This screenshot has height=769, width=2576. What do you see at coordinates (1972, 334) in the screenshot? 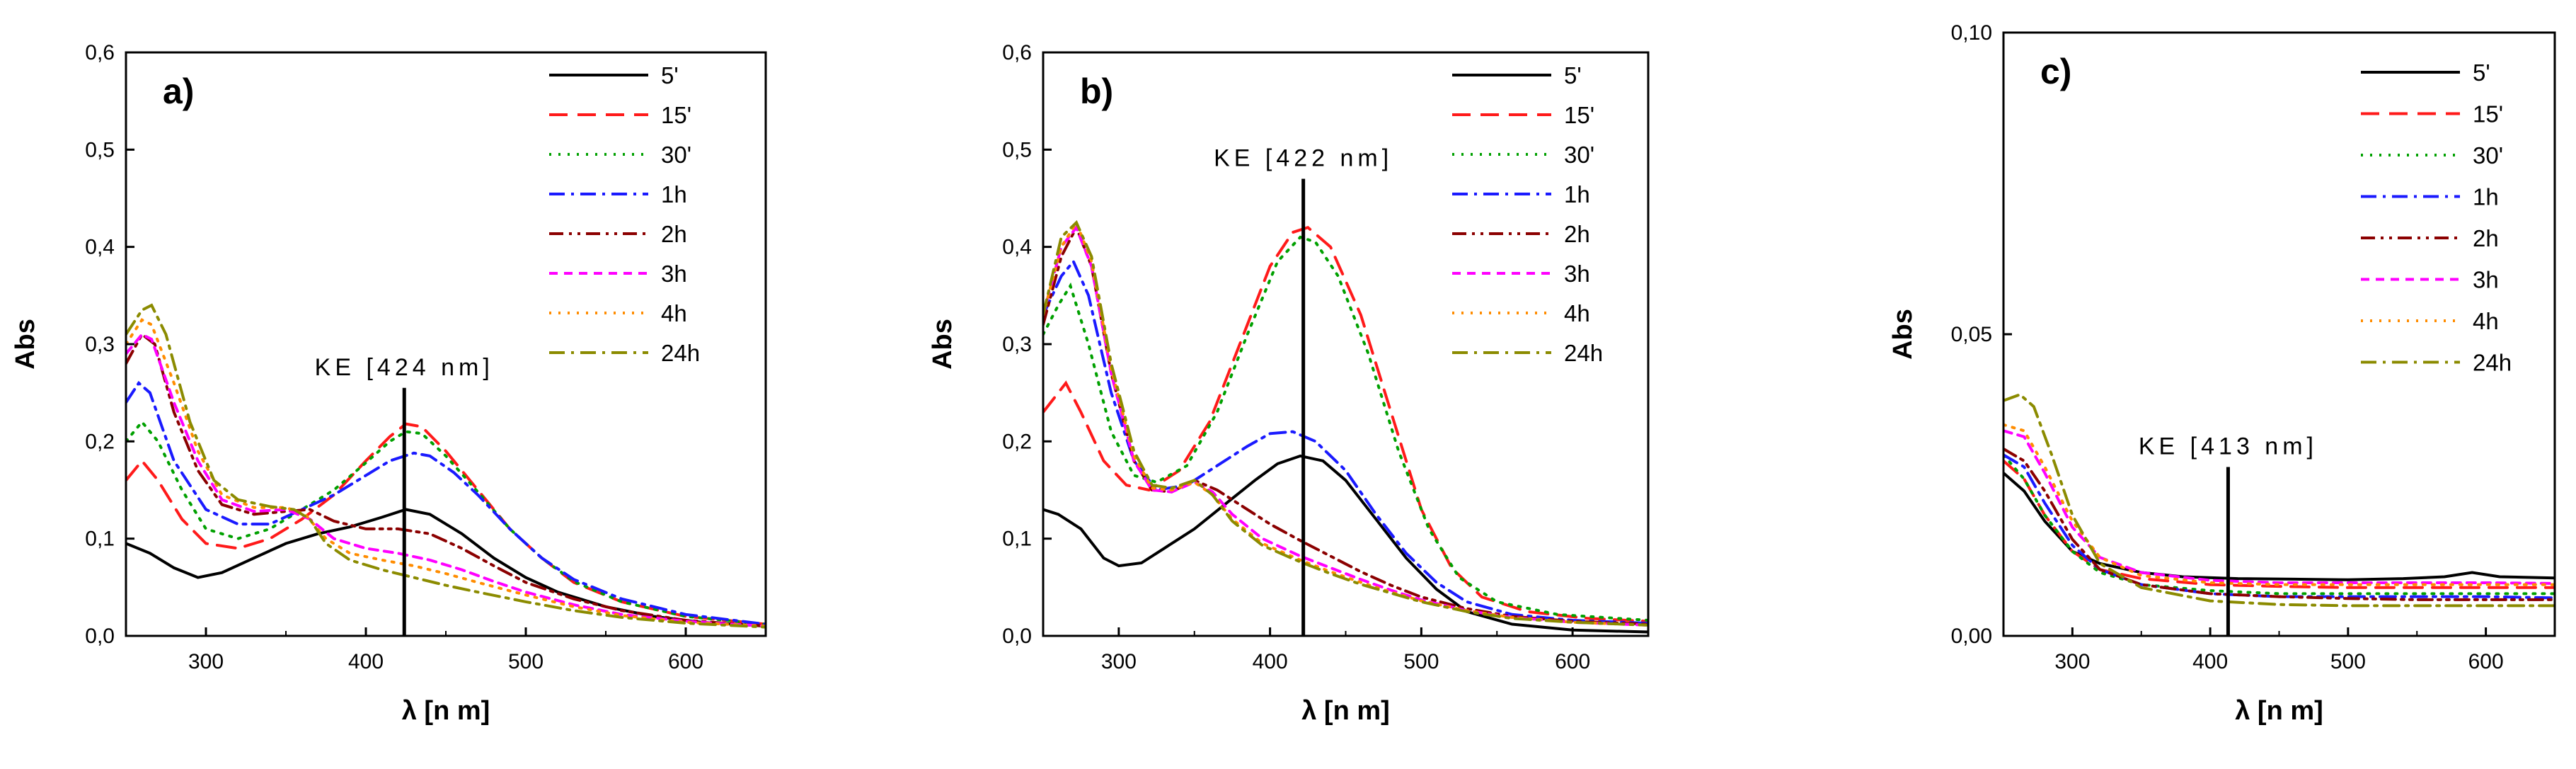
I see `y-tick-label: 0,05` at bounding box center [1972, 334].